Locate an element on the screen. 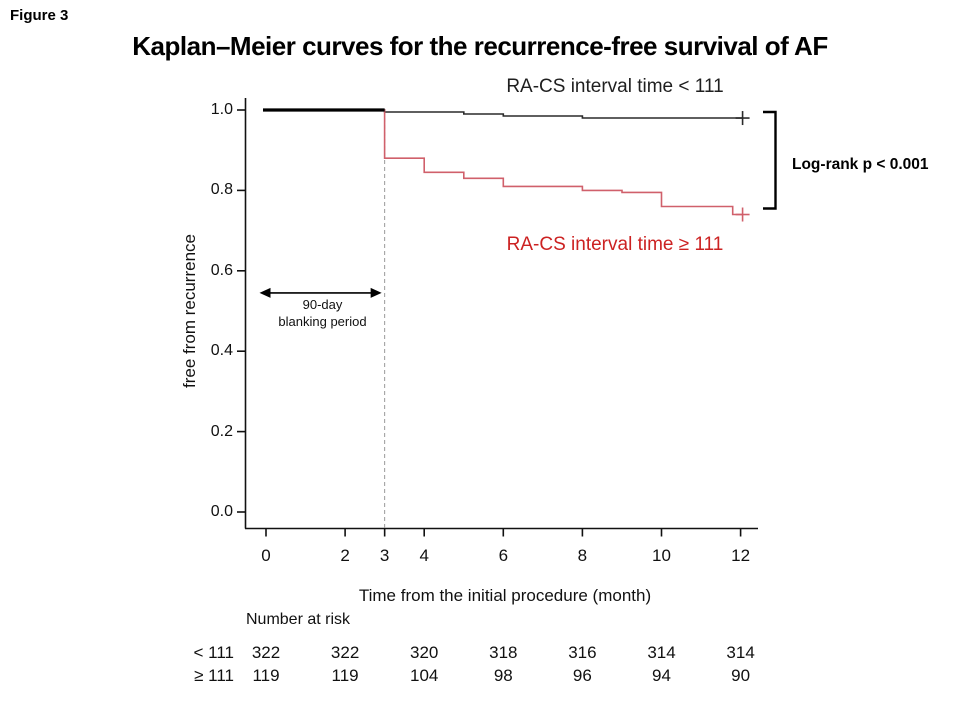 Image resolution: width=960 pixels, height=720 pixels. y-tick-label: 1.0 is located at coordinates (221, 109).